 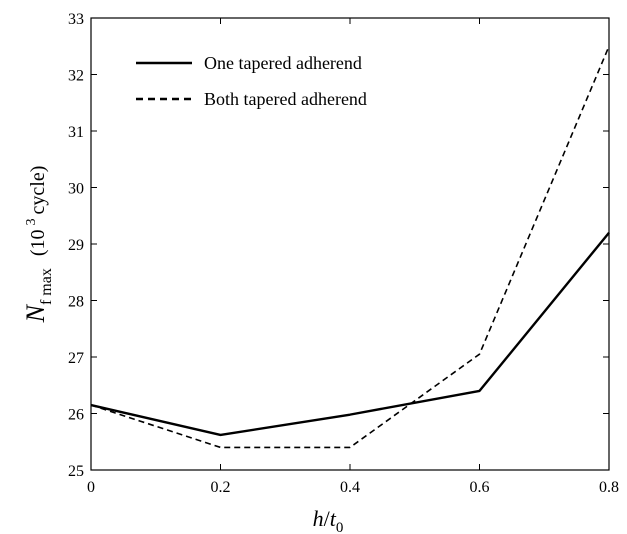 What do you see at coordinates (46, 286) in the screenshot?
I see `y-axis-label-subscript: f max` at bounding box center [46, 286].